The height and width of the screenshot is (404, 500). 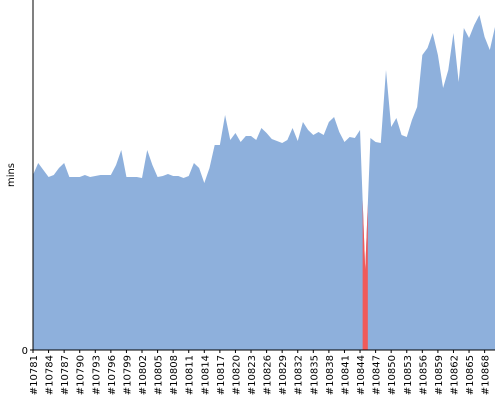 What do you see at coordinates (486, 375) in the screenshot?
I see `x-tick-label: #10868` at bounding box center [486, 375].